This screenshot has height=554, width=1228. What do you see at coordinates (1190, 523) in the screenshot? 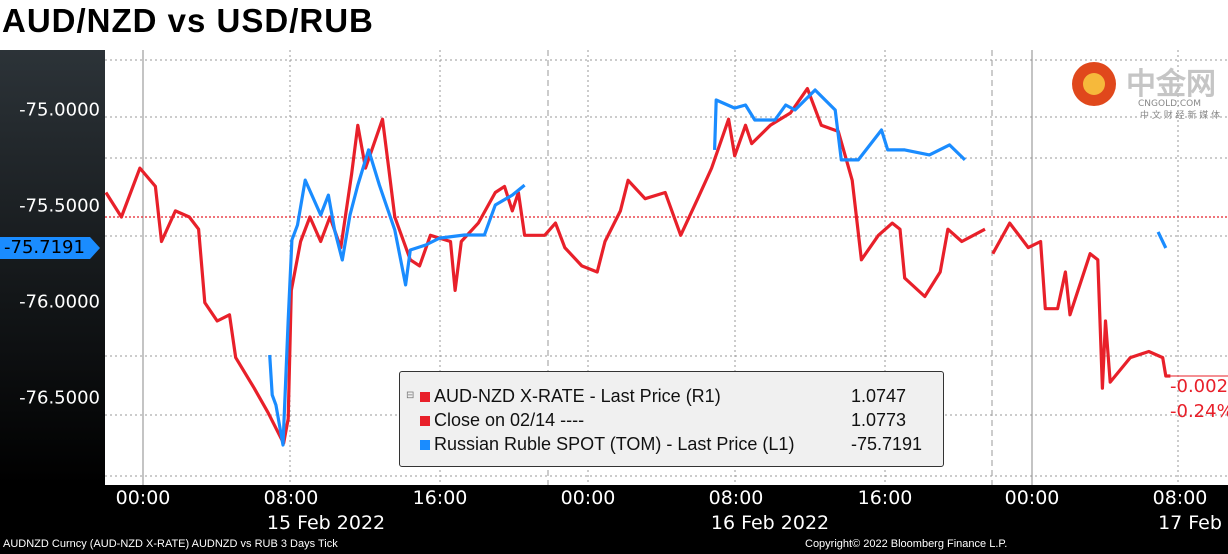
I see `x-date-label: 17 Feb` at bounding box center [1190, 523].